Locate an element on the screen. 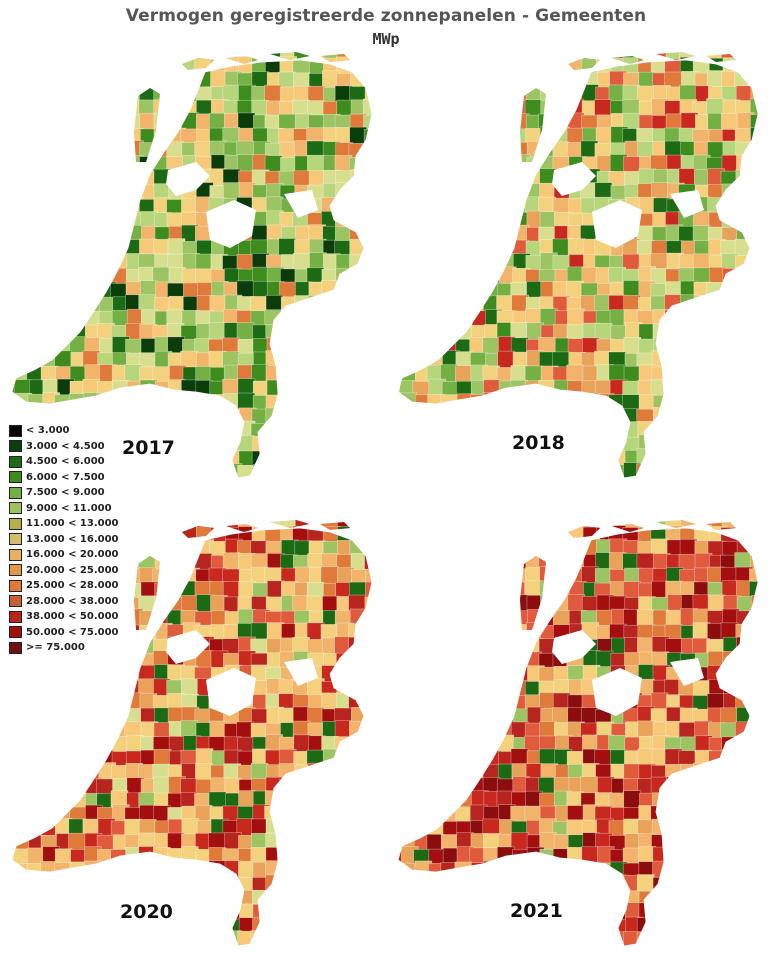 This screenshot has height=964, width=772. legend-label: 16.000 < 20.000 is located at coordinates (72, 555).